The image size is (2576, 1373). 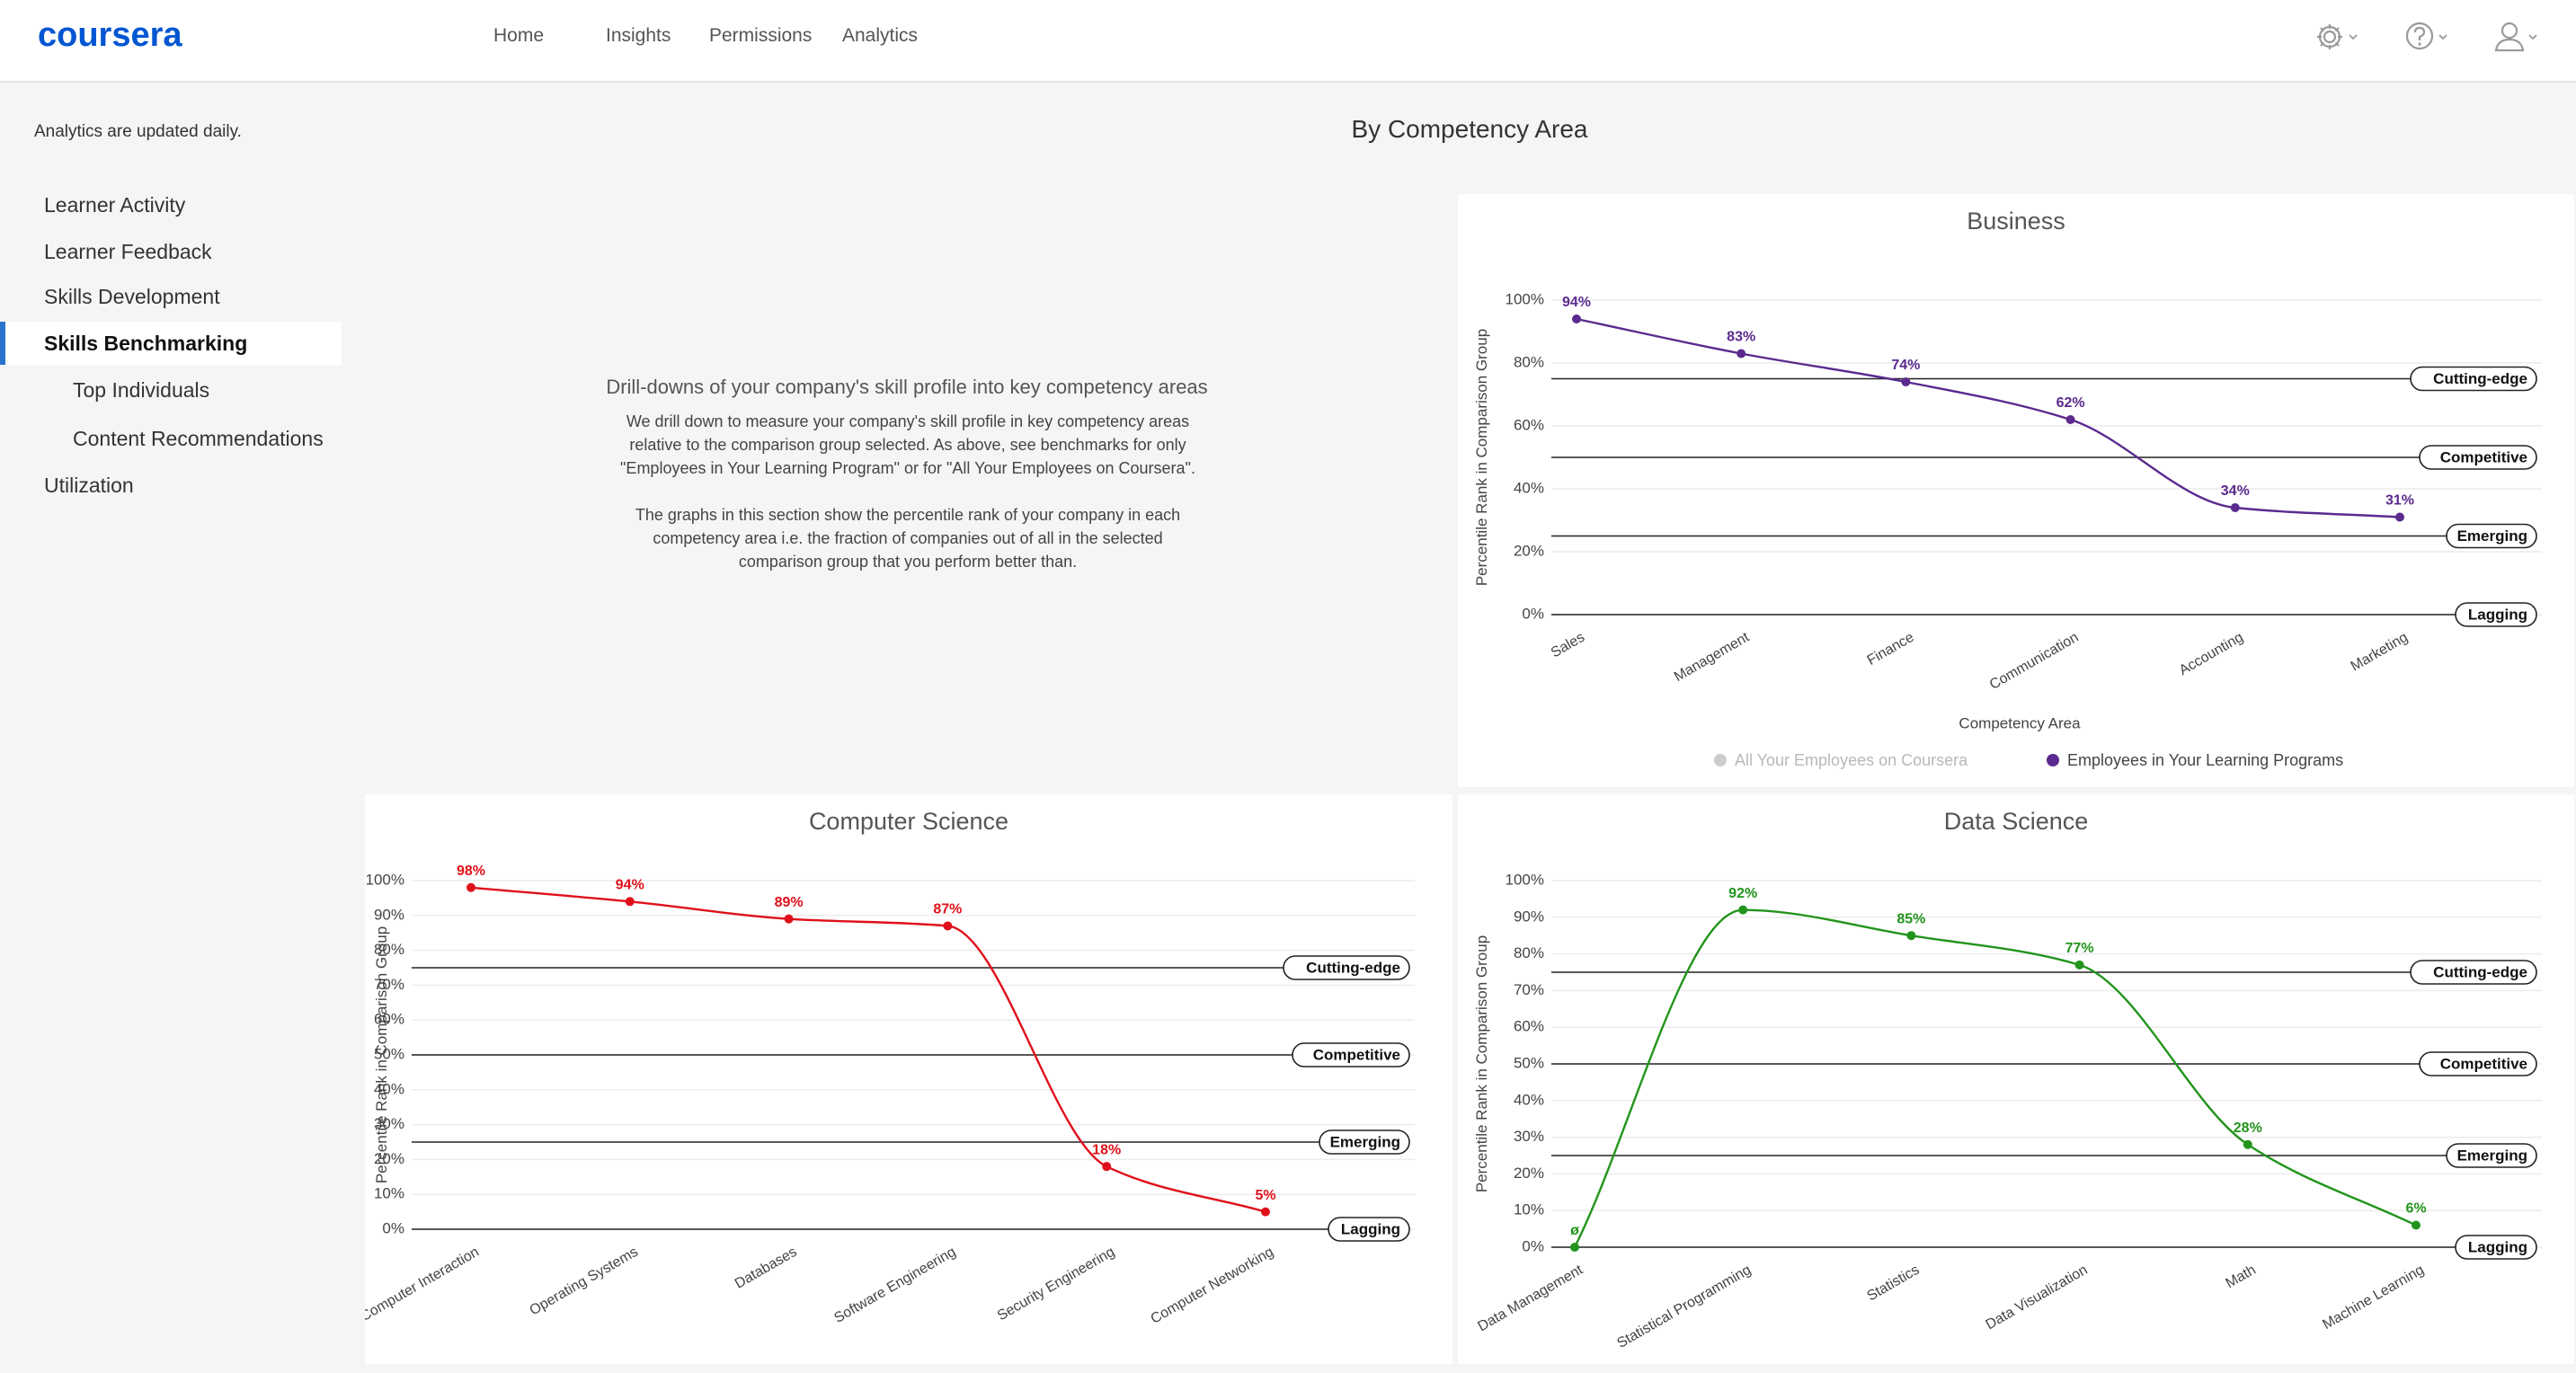 What do you see at coordinates (2399, 501) in the screenshot?
I see `data-label-marketing: 31%` at bounding box center [2399, 501].